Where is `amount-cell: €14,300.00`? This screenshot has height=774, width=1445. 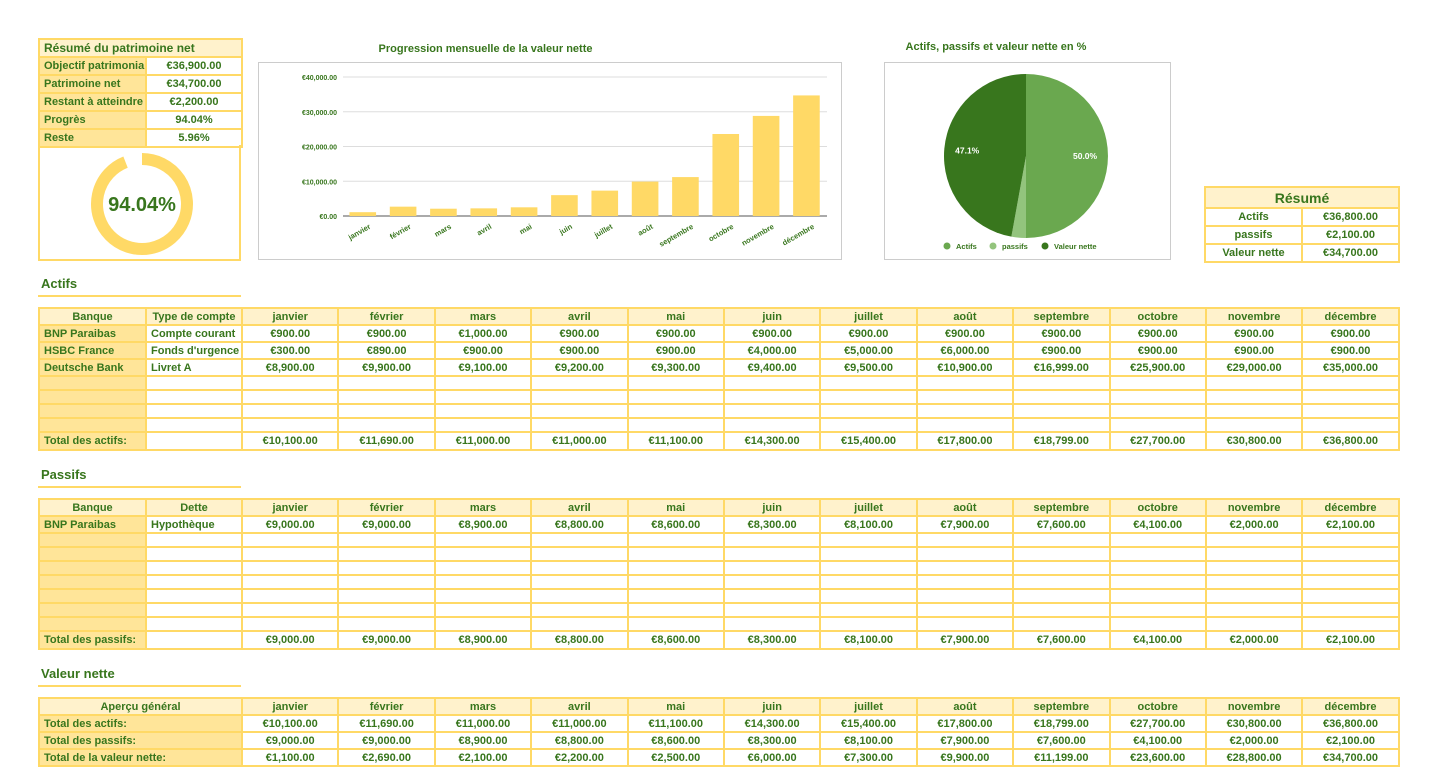 amount-cell: €14,300.00 is located at coordinates (772, 723).